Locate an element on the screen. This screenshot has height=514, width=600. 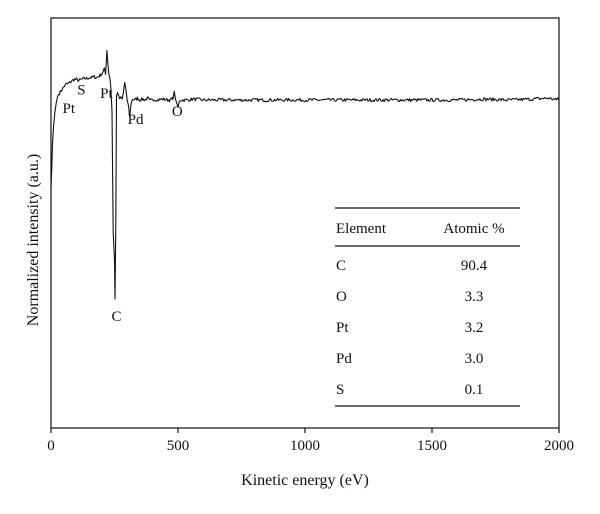
peak-label: O is located at coordinates (177, 112).